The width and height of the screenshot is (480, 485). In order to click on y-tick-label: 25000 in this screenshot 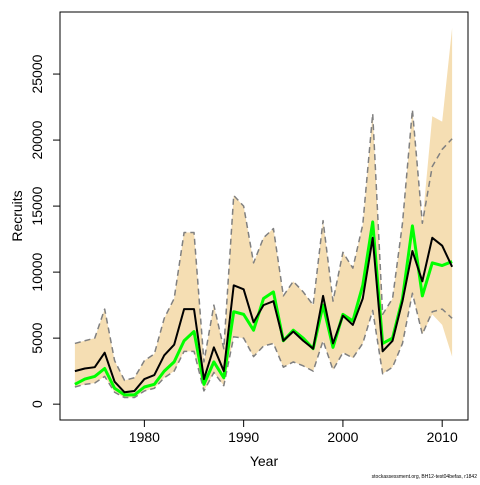, I will do `click(37, 73)`.